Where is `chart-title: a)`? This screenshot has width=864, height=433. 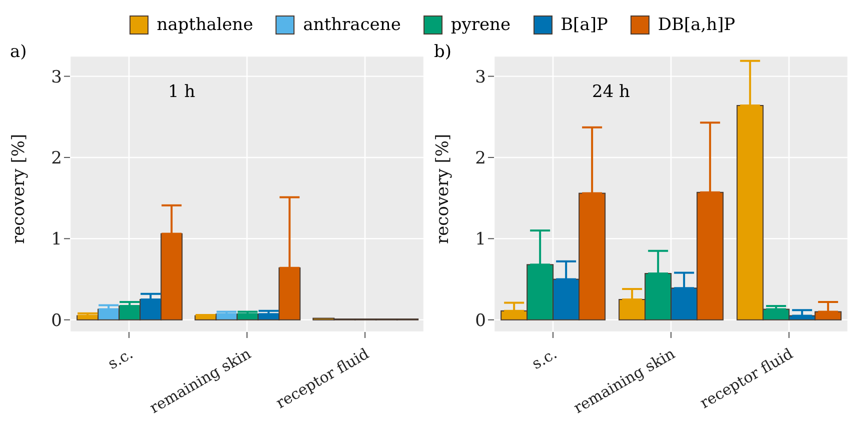
chart-title: a) is located at coordinates (18, 52).